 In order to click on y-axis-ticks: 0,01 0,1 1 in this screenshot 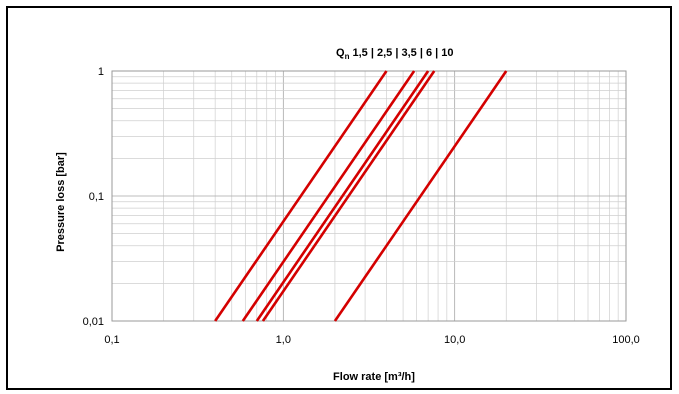, I will do `click(93, 197)`.